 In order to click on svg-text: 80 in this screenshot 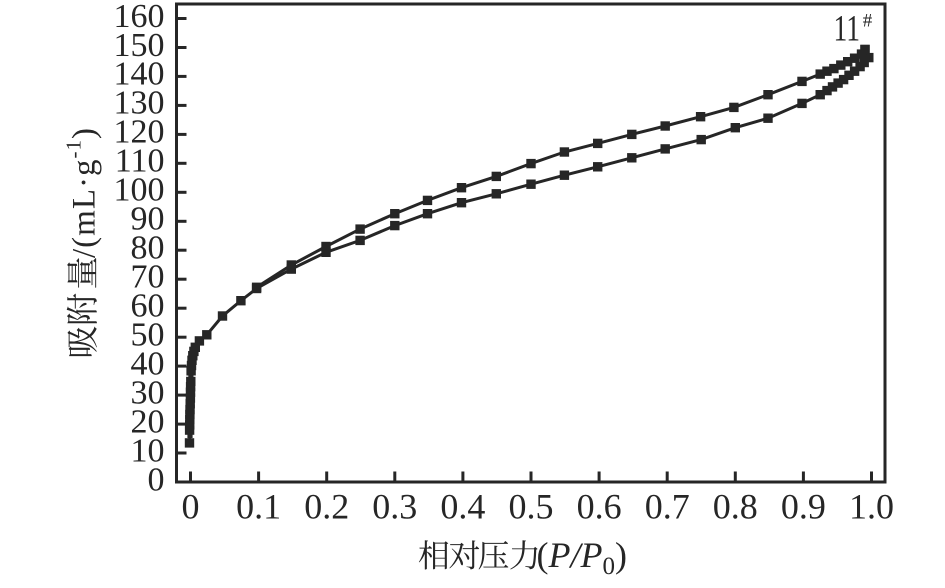, I will do `click(148, 248)`.